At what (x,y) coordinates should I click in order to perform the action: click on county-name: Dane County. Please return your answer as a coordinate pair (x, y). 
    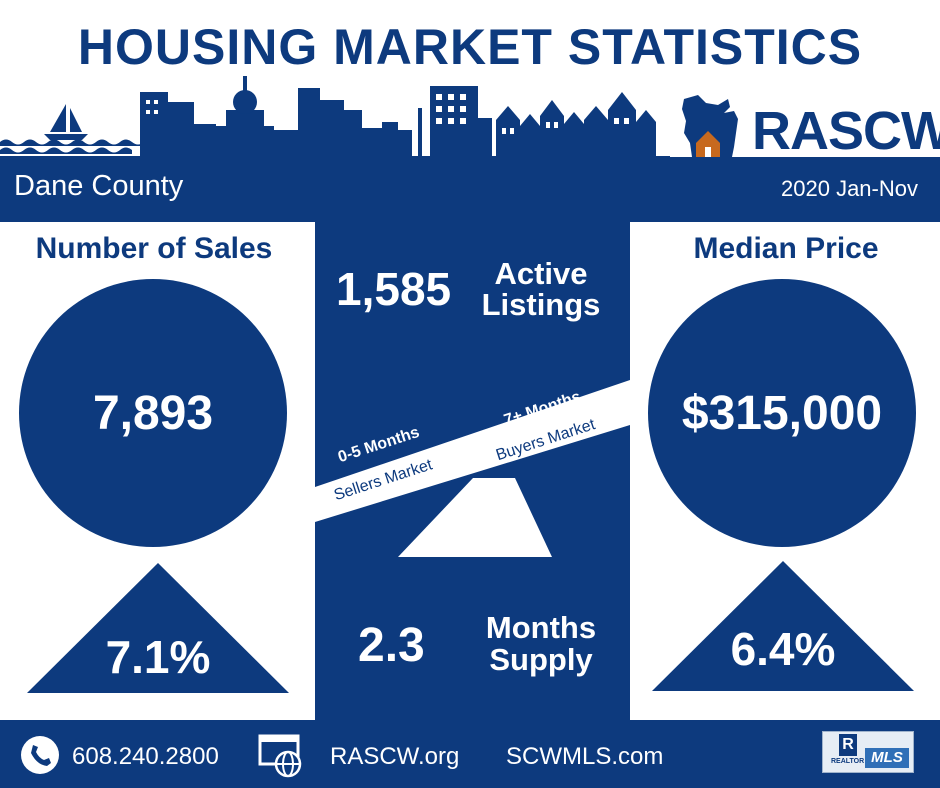
    Looking at the image, I should click on (99, 186).